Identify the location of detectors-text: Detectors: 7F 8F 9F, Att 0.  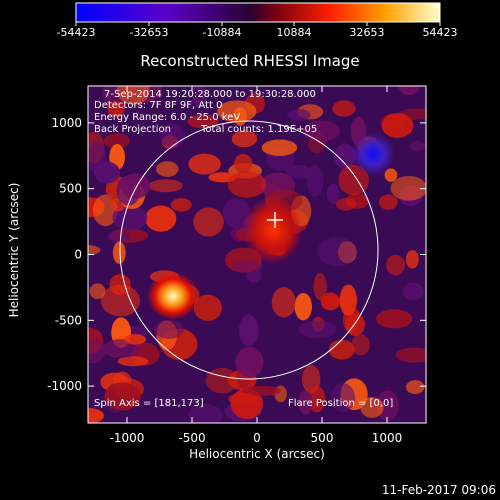
(158, 105).